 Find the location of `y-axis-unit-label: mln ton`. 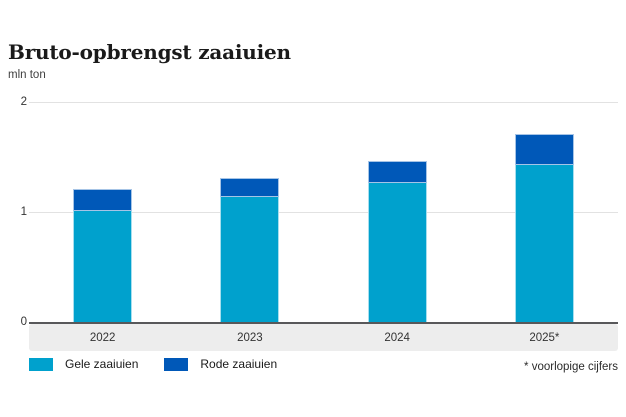

y-axis-unit-label: mln ton is located at coordinates (27, 75).